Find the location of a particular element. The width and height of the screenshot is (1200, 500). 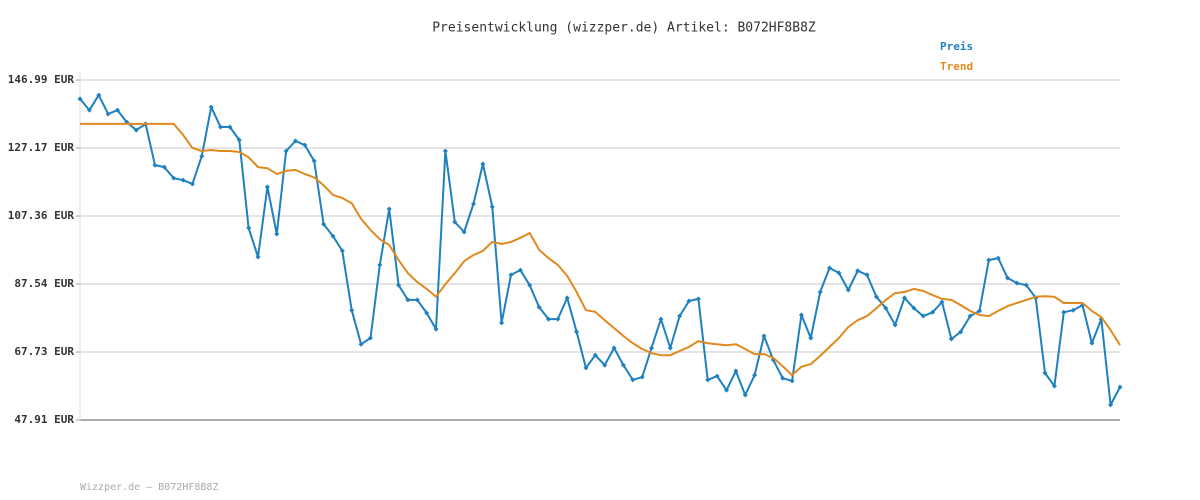

y-tick-label: 127.17 EUR is located at coordinates (41, 147).